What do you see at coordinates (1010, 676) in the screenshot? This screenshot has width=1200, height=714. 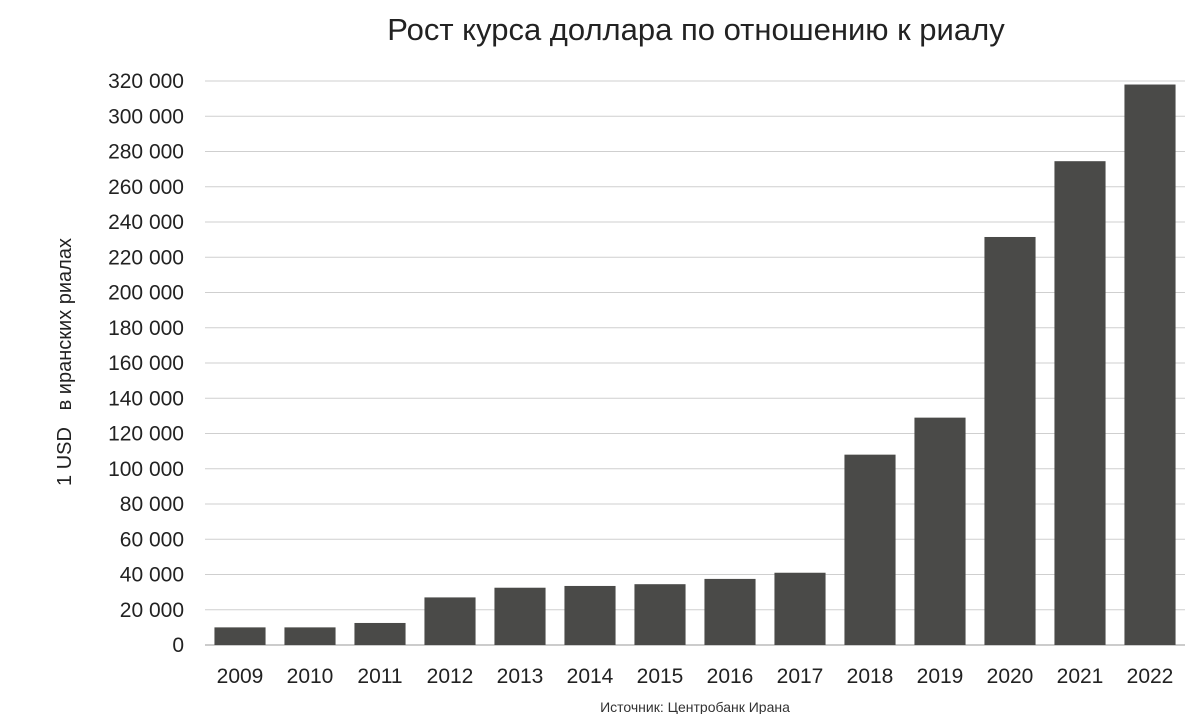 I see `x-tick-label: 2020` at bounding box center [1010, 676].